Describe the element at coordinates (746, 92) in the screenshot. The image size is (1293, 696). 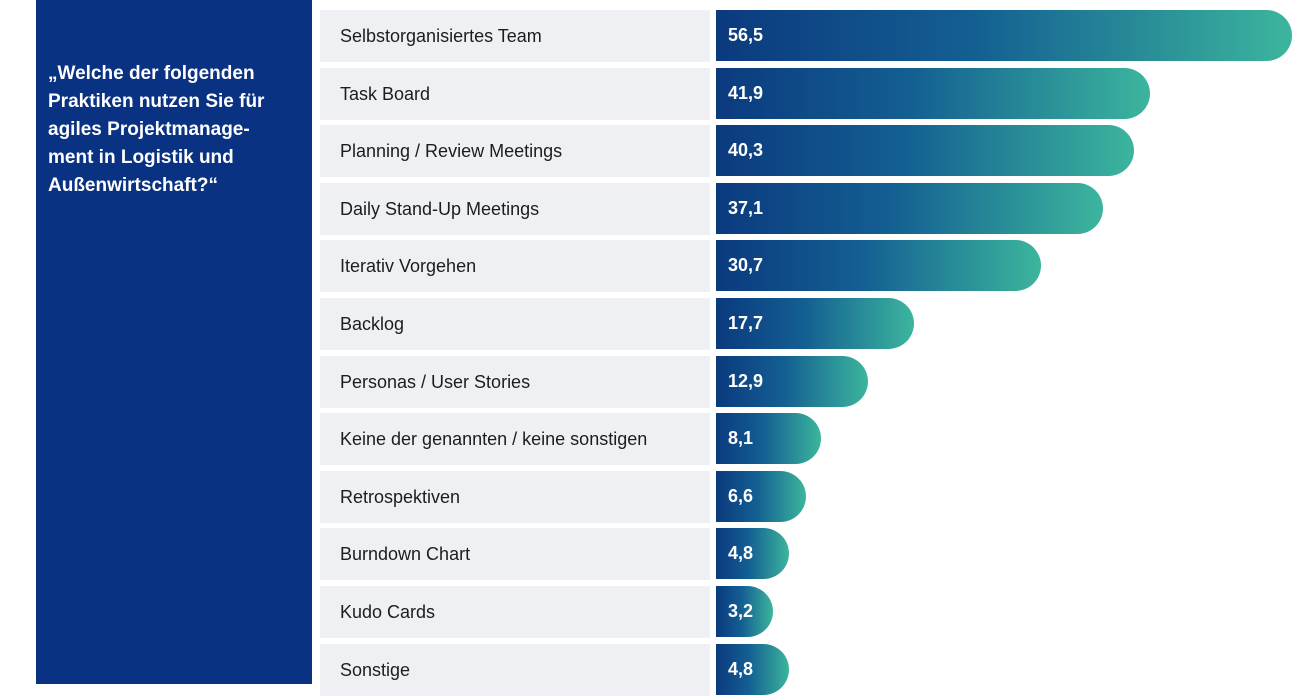
I see `value-label: 41,9` at that location.